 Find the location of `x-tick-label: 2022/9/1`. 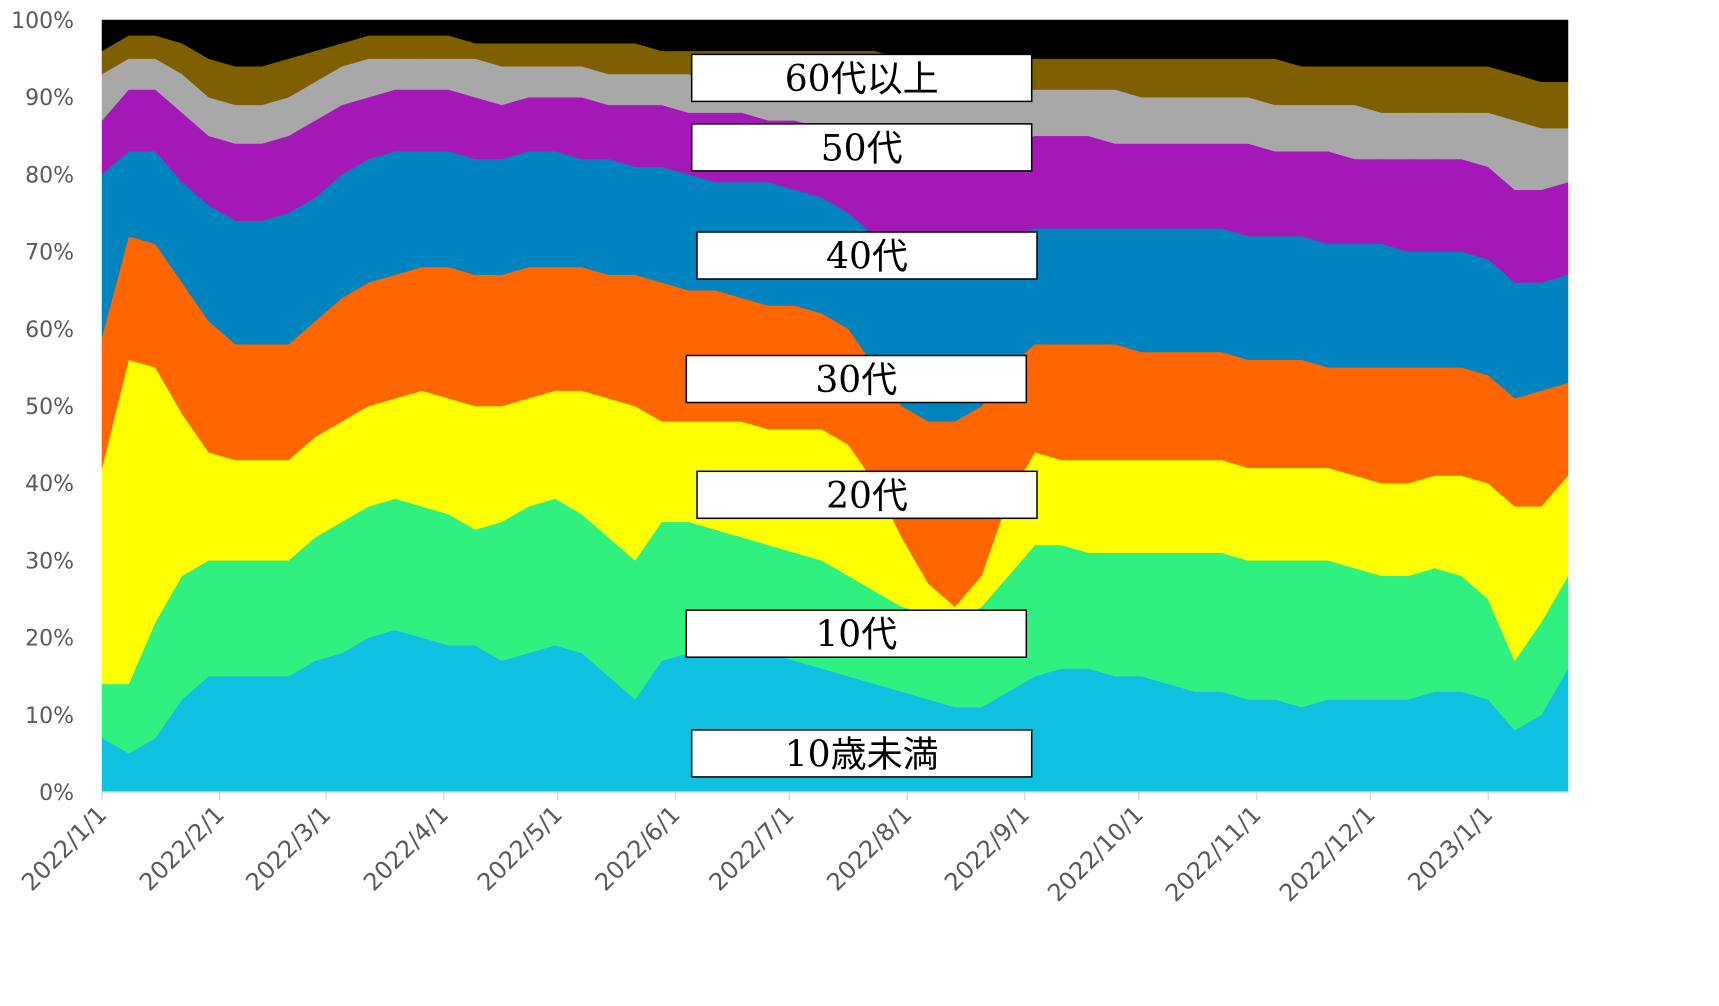

x-tick-label: 2022/9/1 is located at coordinates (987, 848).